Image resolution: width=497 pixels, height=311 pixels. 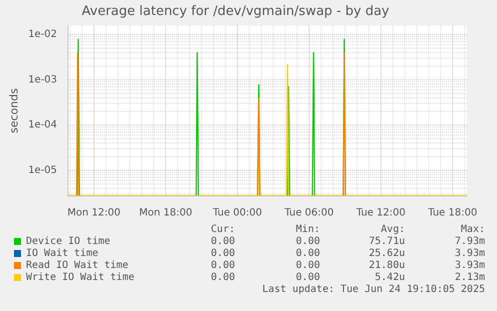 What do you see at coordinates (386, 241) in the screenshot?
I see `text: 75.71u` at bounding box center [386, 241].